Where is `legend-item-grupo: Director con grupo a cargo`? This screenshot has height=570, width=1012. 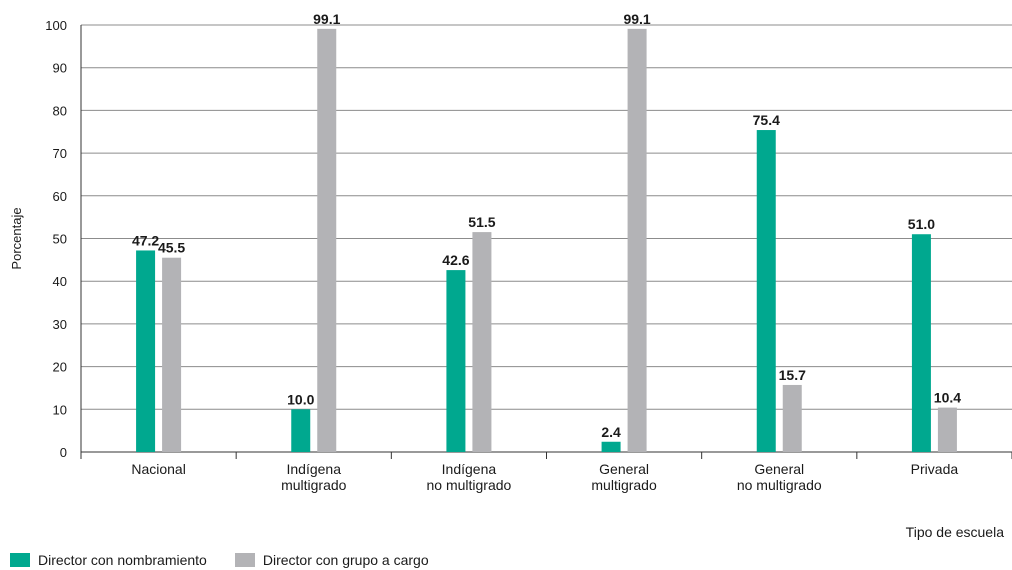 legend-item-grupo: Director con grupo a cargo is located at coordinates (331, 560).